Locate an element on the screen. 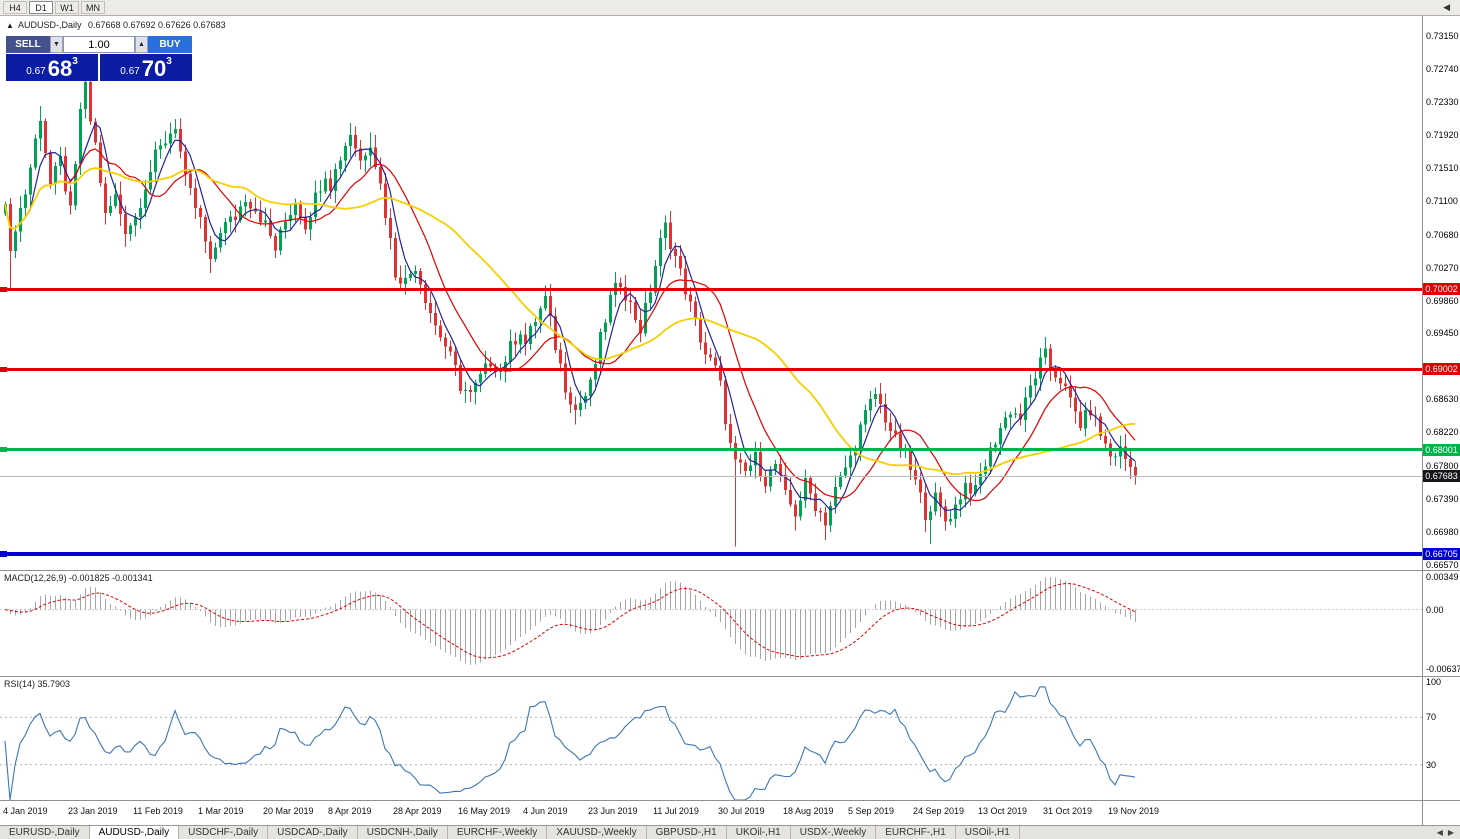 Image resolution: width=1460 pixels, height=839 pixels. tab-scroll-right-icon: ▶ is located at coordinates (1450, 832).